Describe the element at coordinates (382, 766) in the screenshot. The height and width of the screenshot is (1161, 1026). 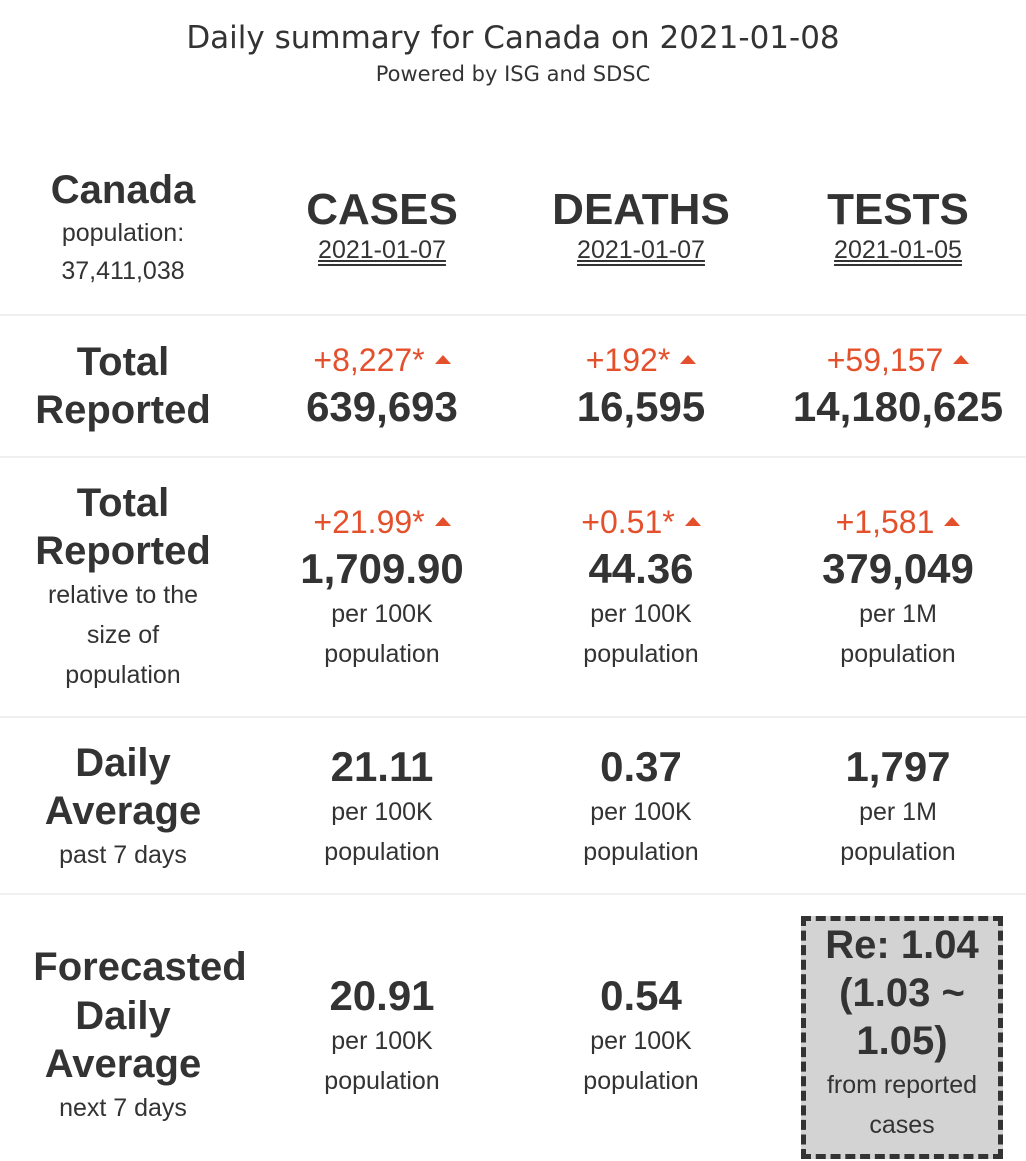
I see `daily-average-value: 21.11` at that location.